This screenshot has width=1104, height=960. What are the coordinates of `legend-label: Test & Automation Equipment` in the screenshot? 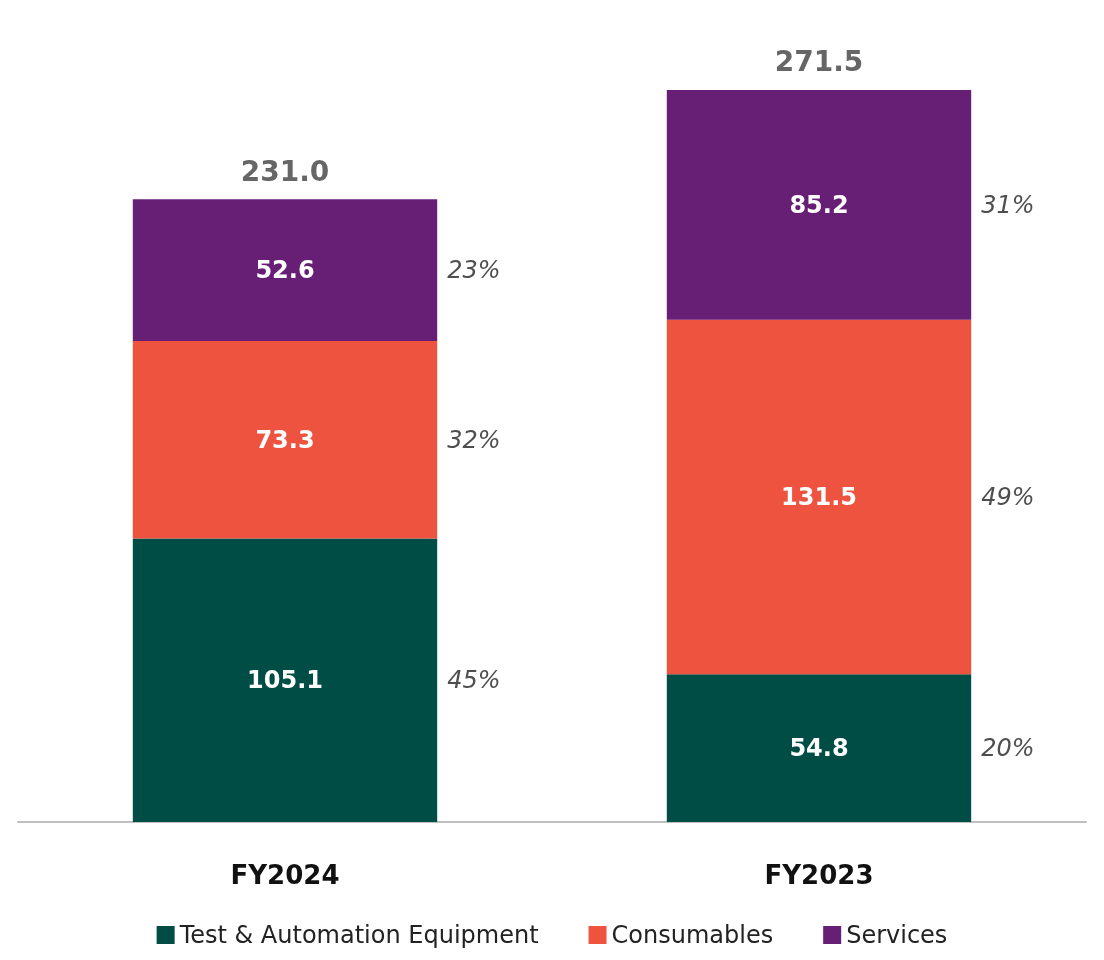 It's located at (358, 935).